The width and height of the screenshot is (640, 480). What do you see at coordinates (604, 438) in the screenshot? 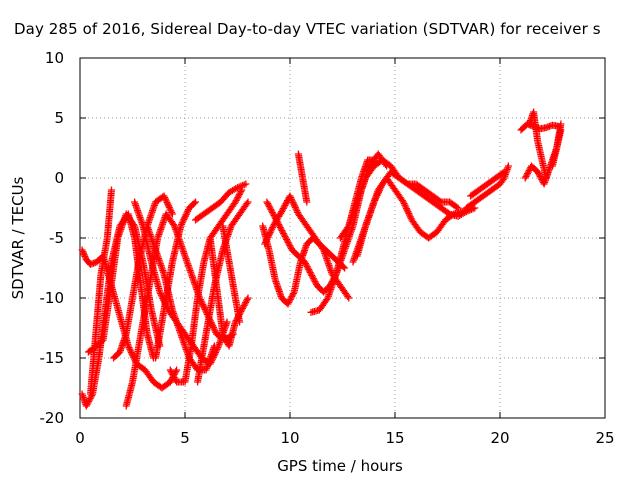
I see `x-tick-label: 25` at bounding box center [604, 438].